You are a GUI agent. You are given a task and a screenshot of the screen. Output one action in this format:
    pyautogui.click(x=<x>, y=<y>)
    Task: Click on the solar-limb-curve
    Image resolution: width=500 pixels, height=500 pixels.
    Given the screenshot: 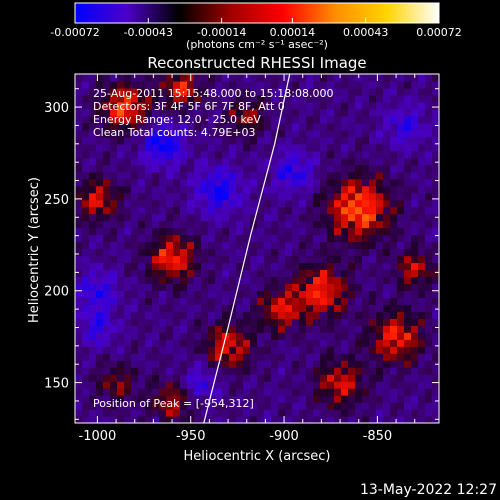 What is the action you would take?
    pyautogui.click(x=247, y=248)
    